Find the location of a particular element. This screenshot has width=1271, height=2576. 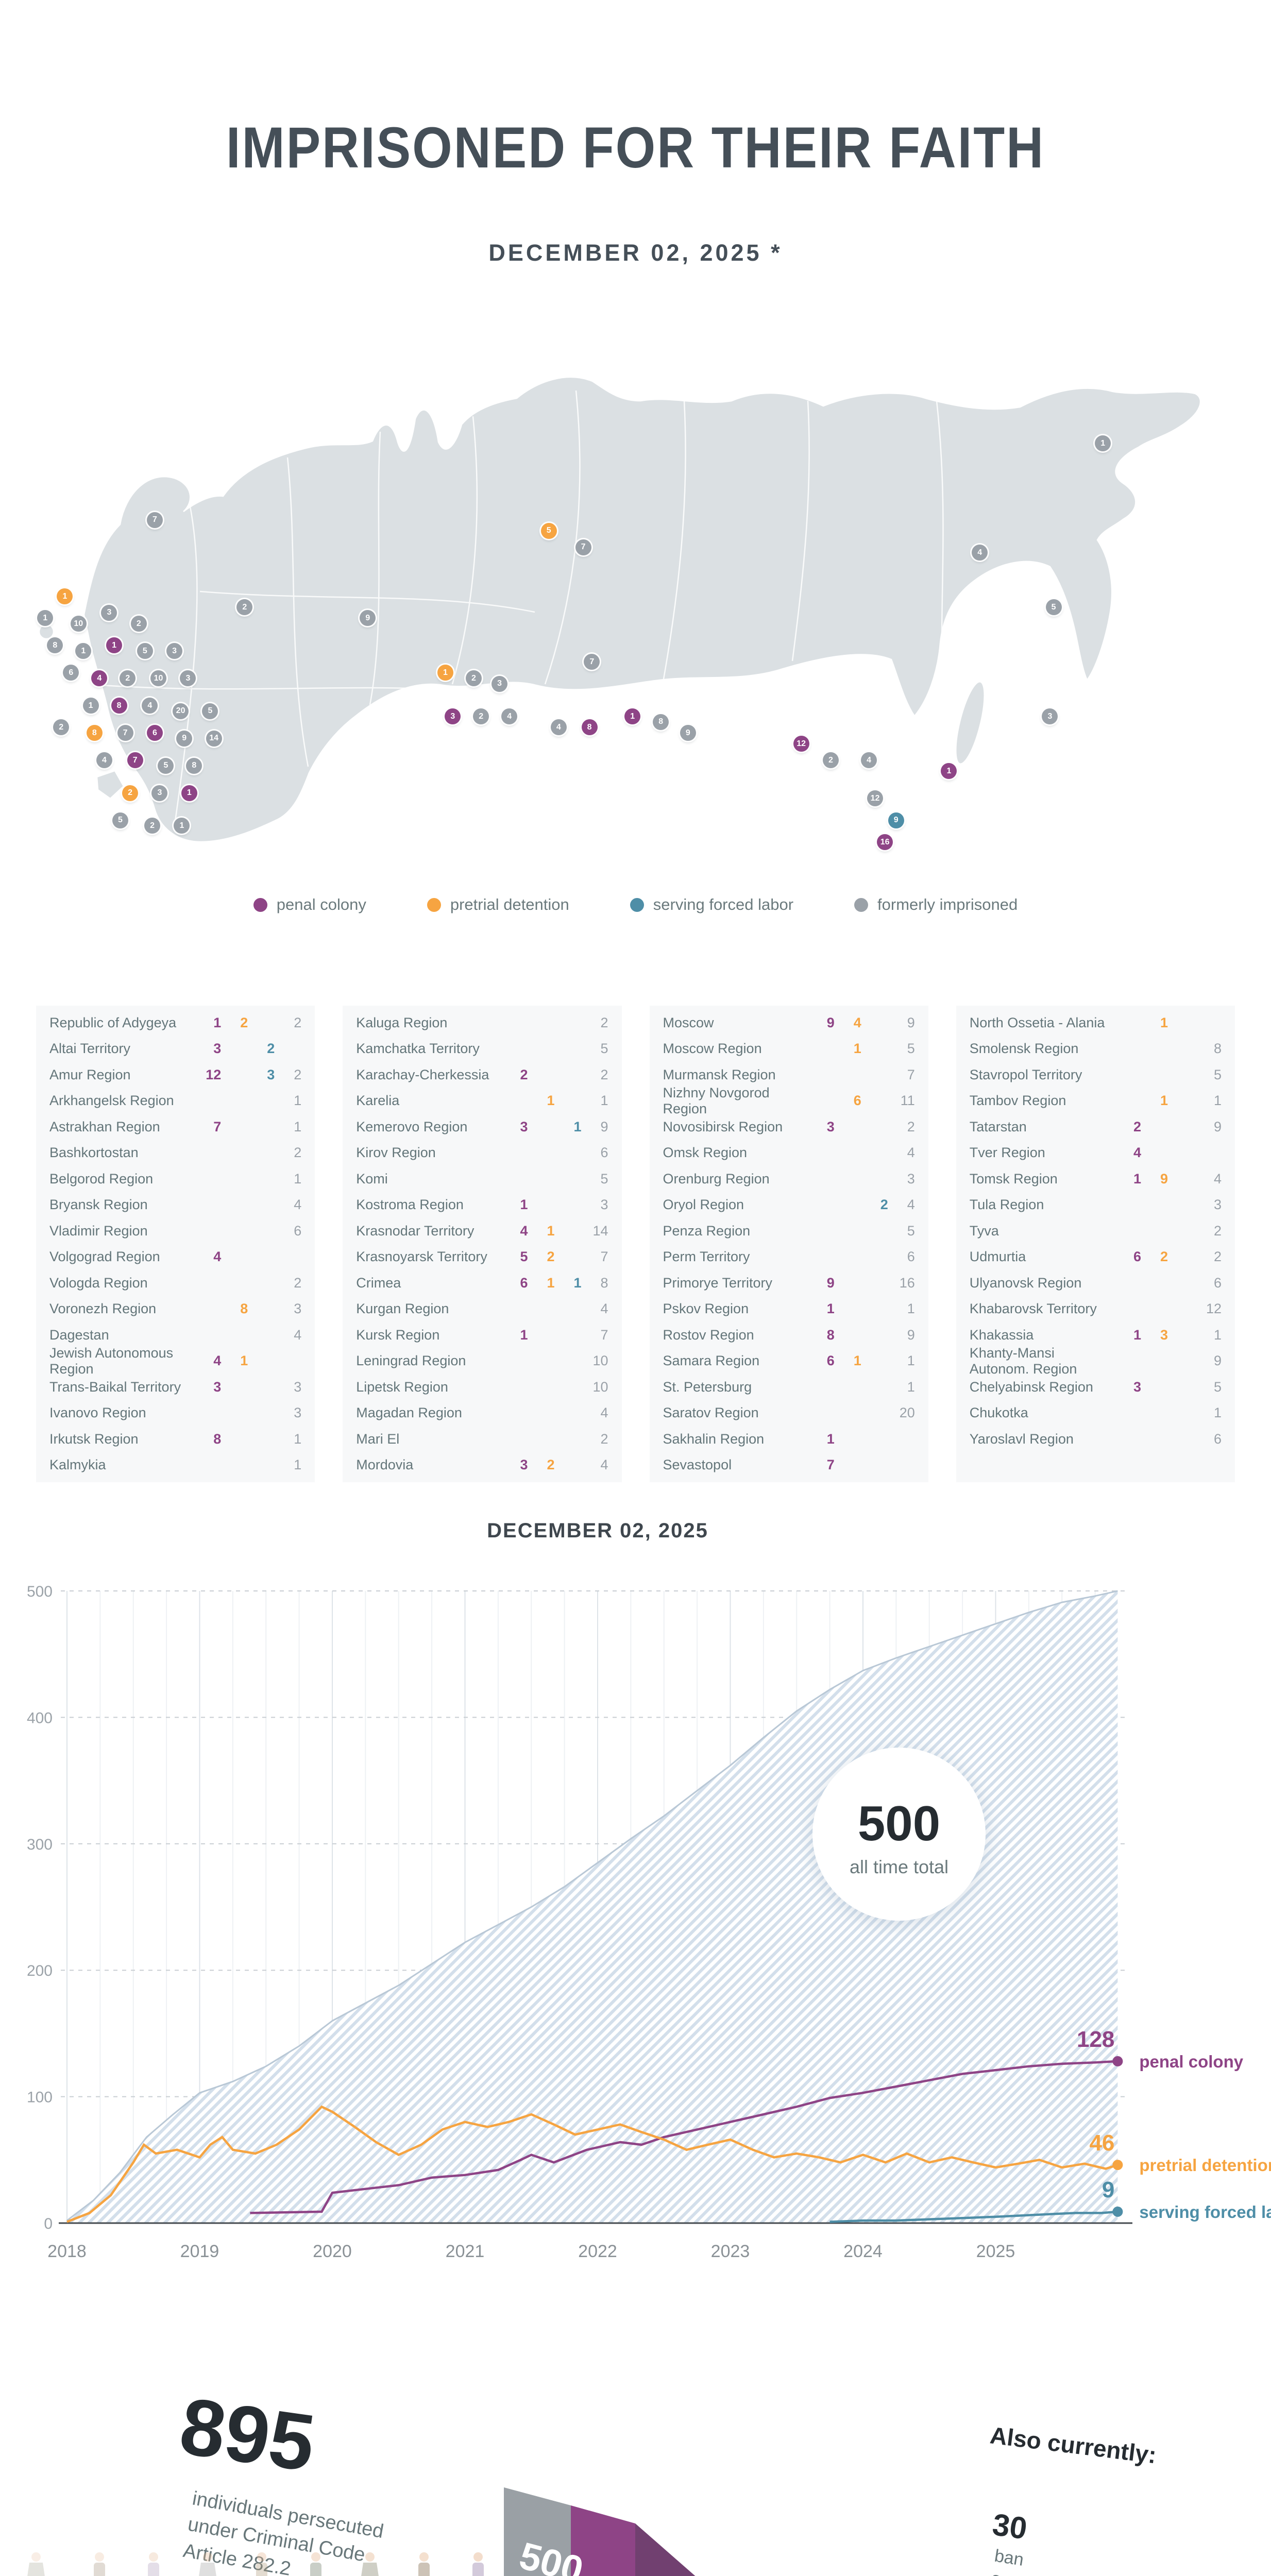

svg-text: 0 is located at coordinates (48, 2223).